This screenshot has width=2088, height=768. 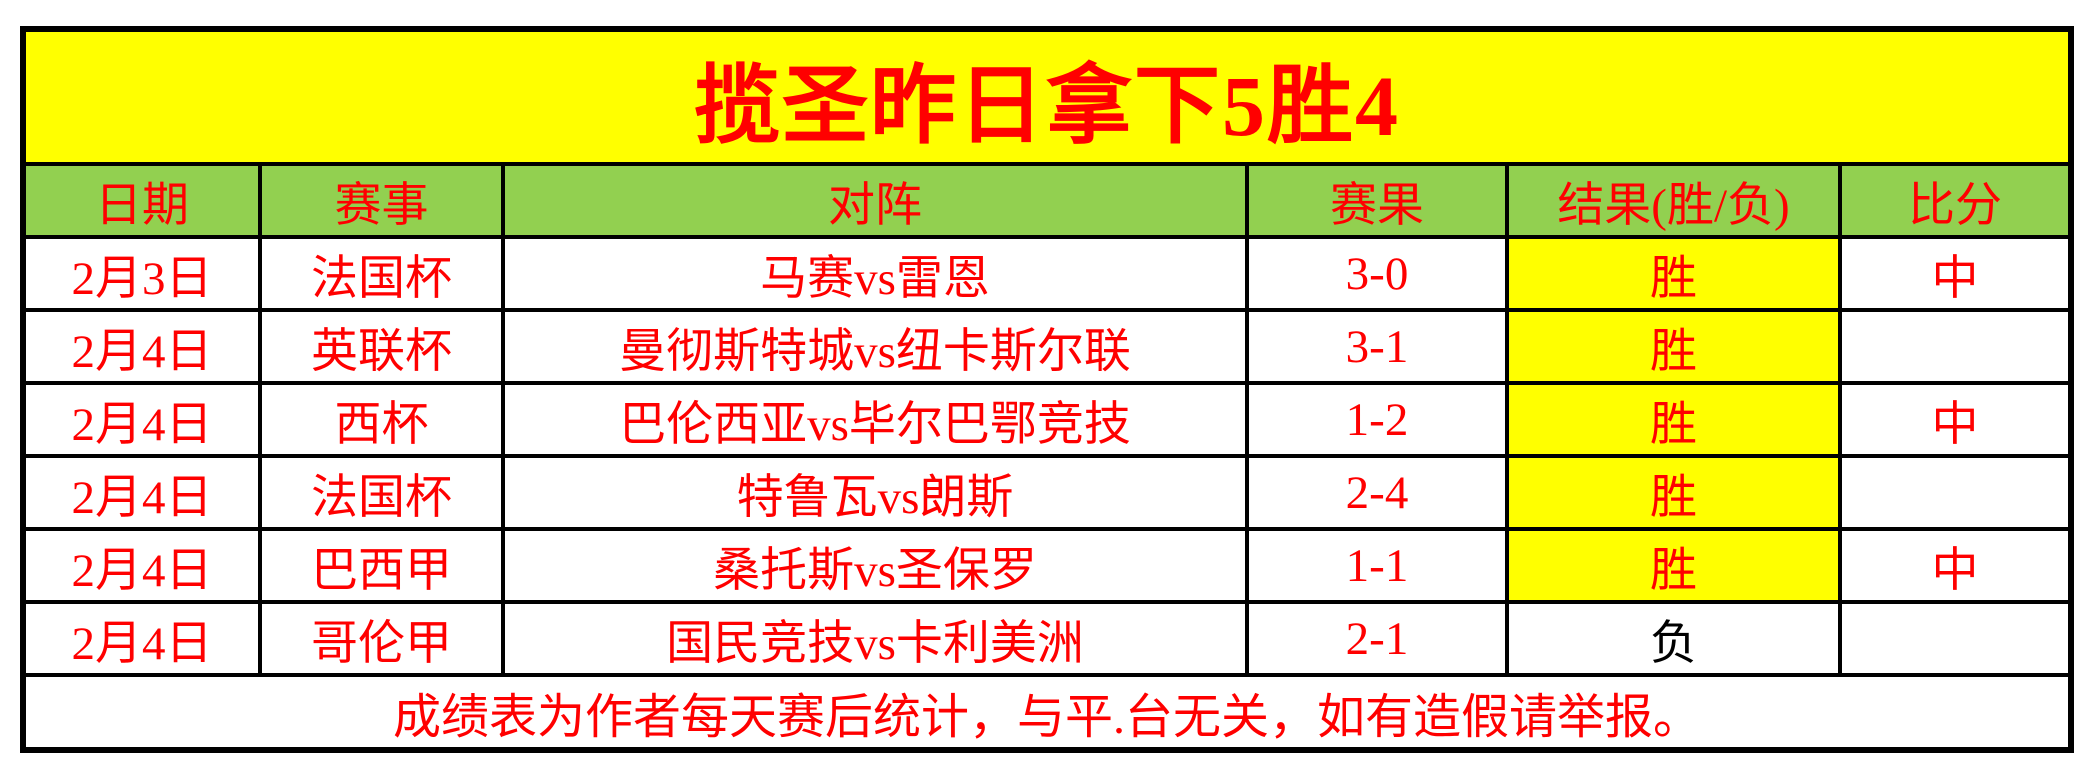 What do you see at coordinates (875, 492) in the screenshot?
I see `match-cell: 特鲁瓦vs朗斯` at bounding box center [875, 492].